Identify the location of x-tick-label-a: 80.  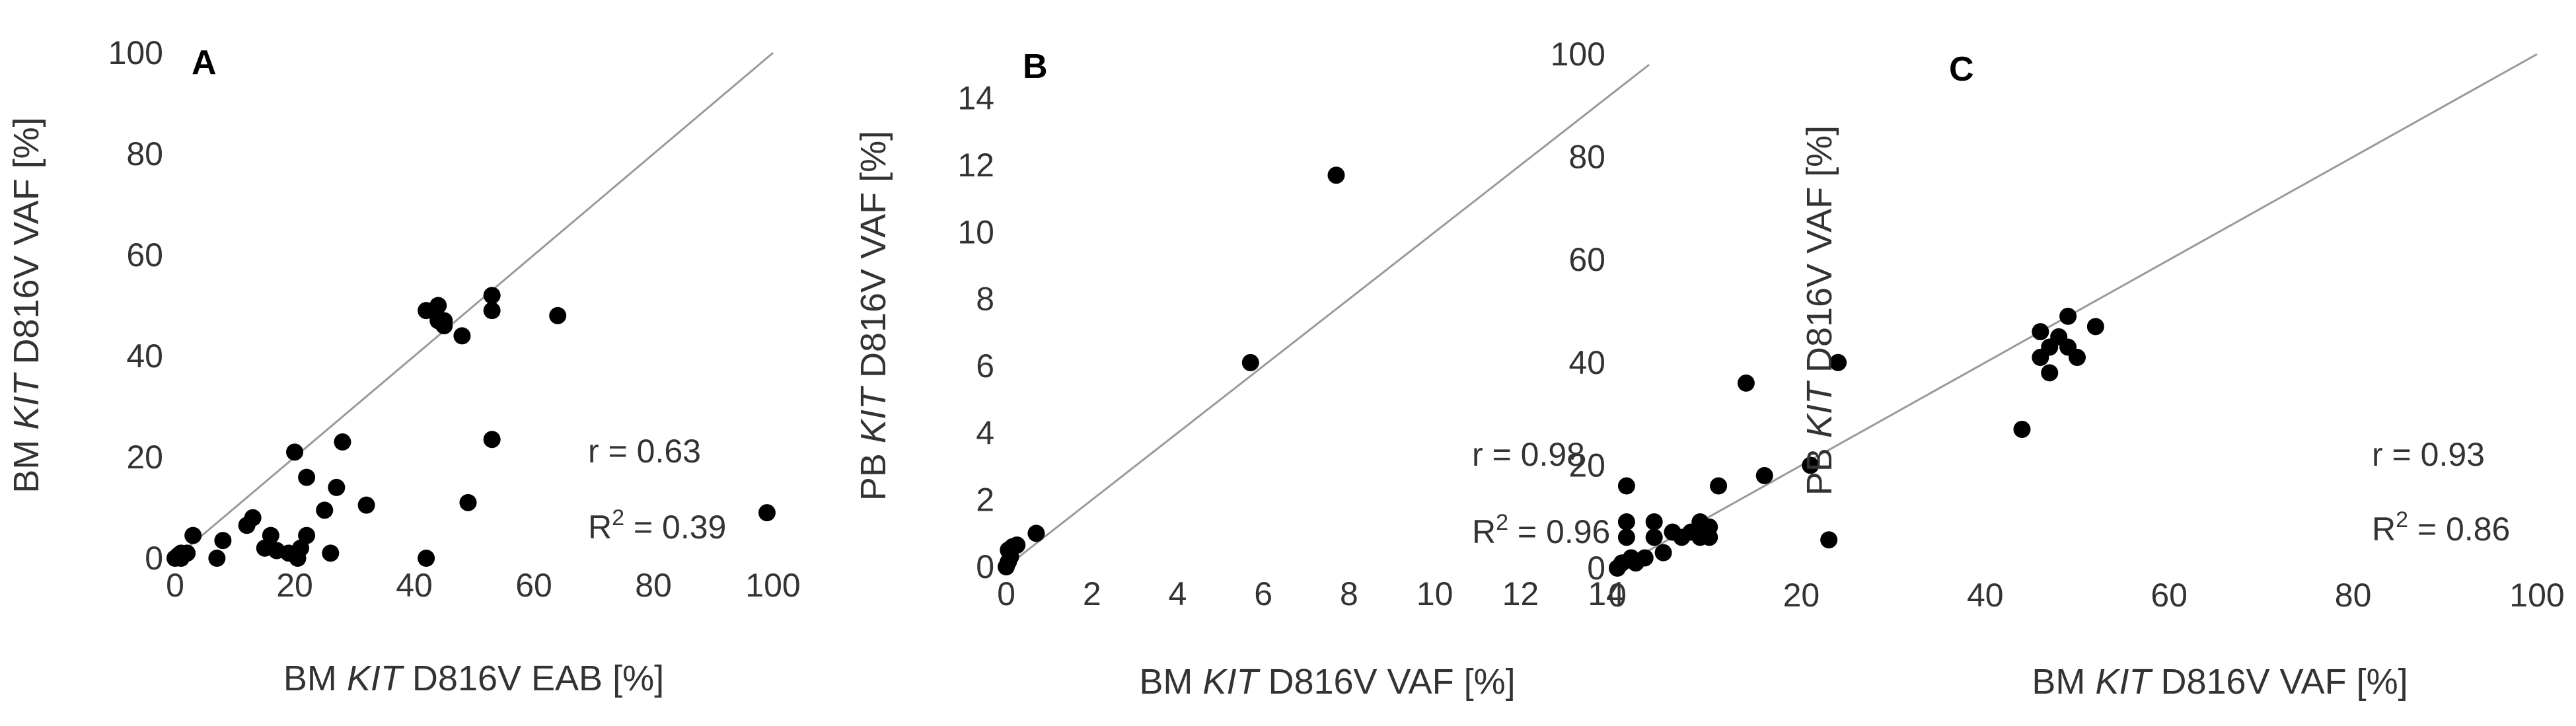
(653, 585).